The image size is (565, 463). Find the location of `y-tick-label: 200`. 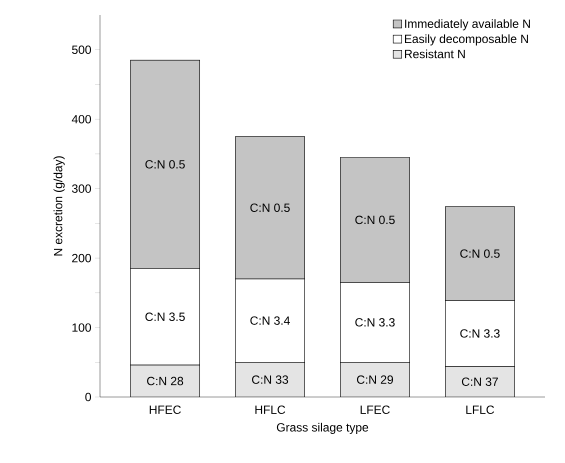

y-tick-label: 200 is located at coordinates (82, 258).